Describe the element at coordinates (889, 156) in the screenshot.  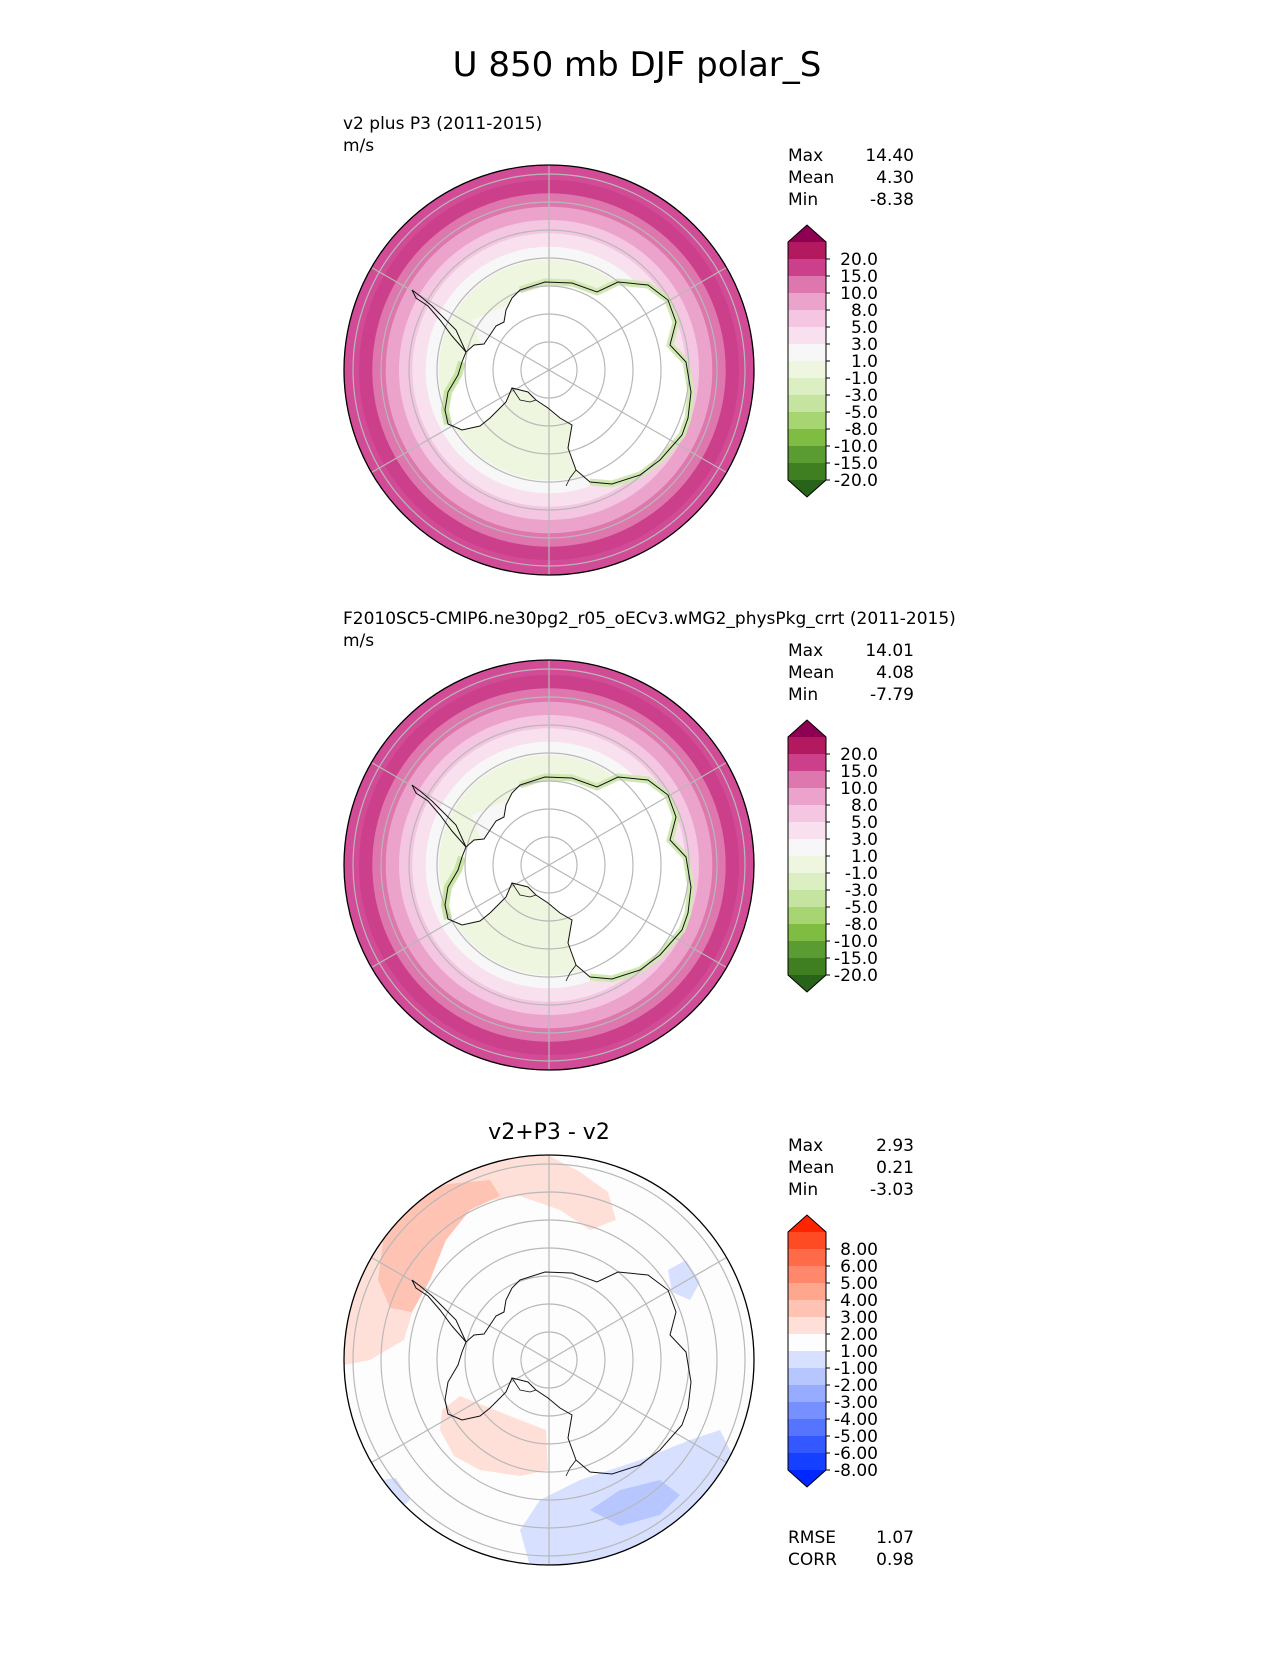
I see `stat-value: 14.40` at that location.